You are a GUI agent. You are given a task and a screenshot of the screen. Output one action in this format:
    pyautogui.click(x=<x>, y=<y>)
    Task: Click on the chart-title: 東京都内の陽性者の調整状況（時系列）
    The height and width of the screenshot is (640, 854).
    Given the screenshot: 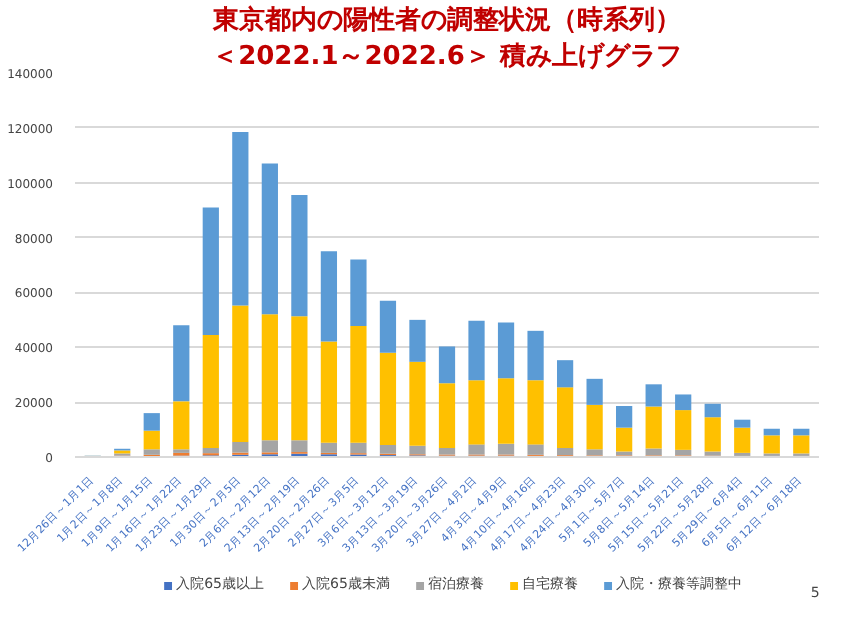 What is the action you would take?
    pyautogui.click(x=446, y=20)
    